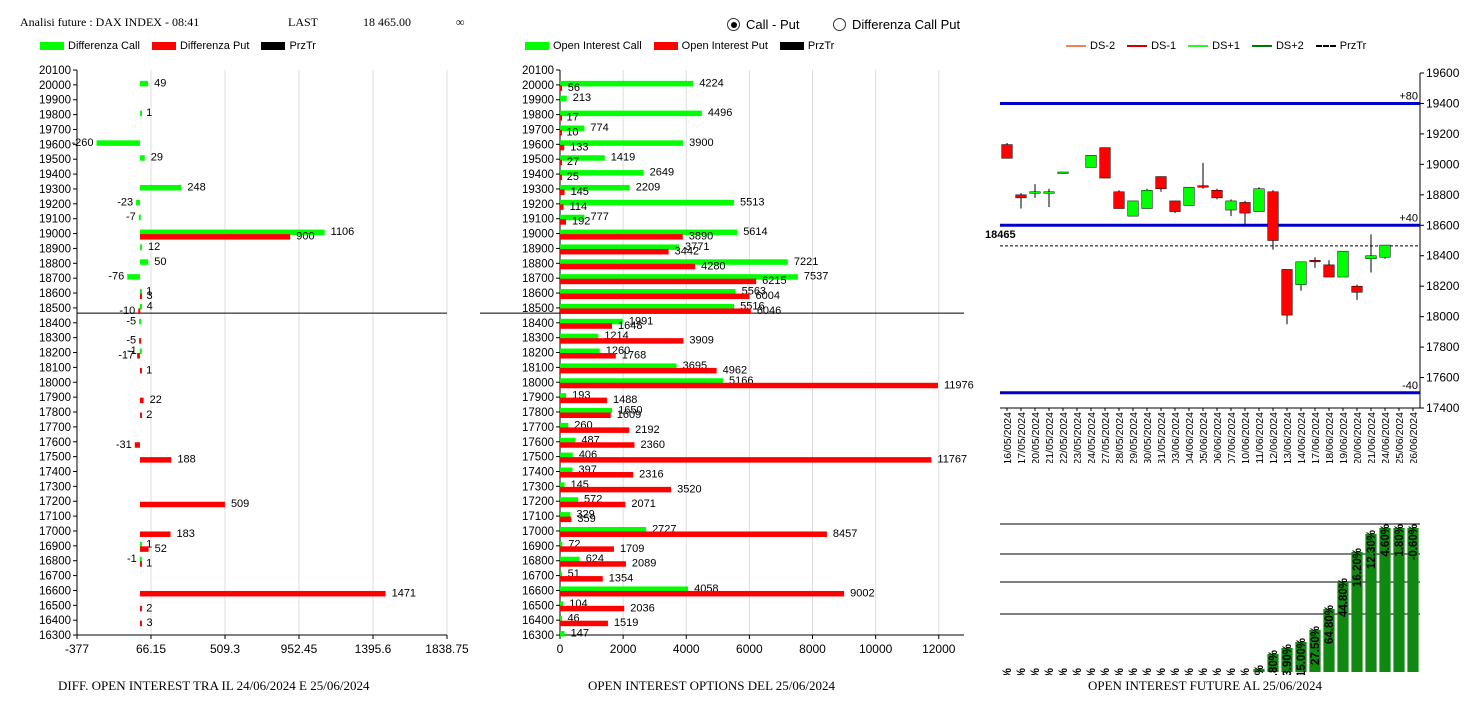  I want to click on data-label: 2, so click(149, 415).